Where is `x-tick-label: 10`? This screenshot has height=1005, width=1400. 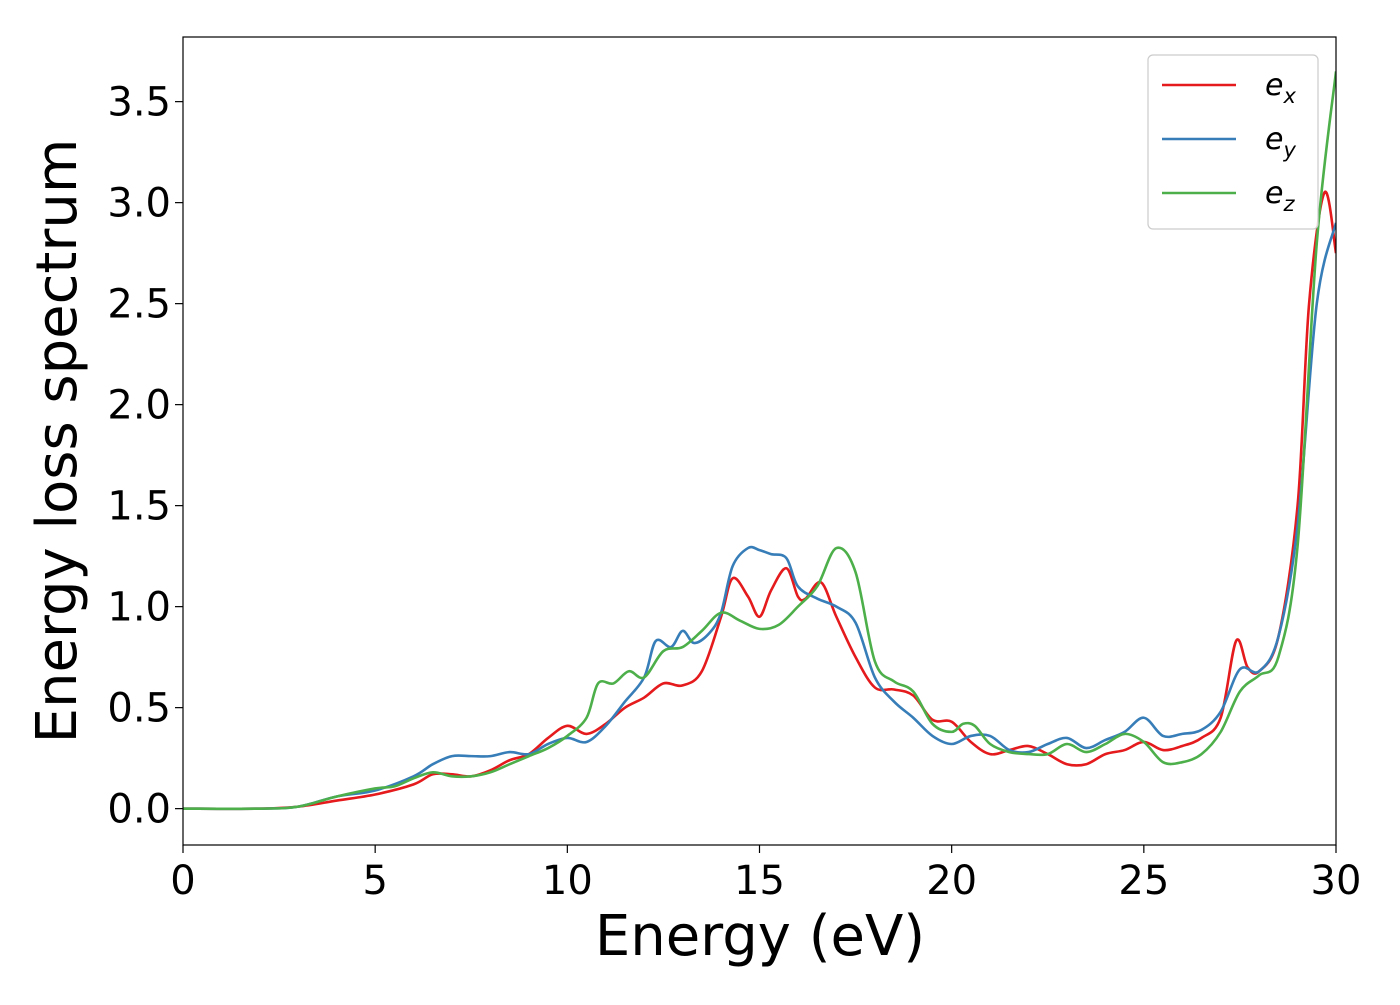 x-tick-label: 10 is located at coordinates (567, 881).